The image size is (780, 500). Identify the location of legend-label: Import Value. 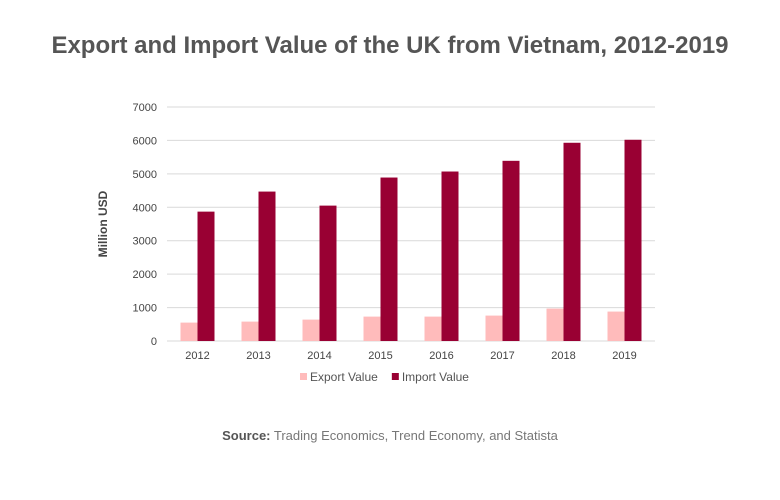
(435, 377).